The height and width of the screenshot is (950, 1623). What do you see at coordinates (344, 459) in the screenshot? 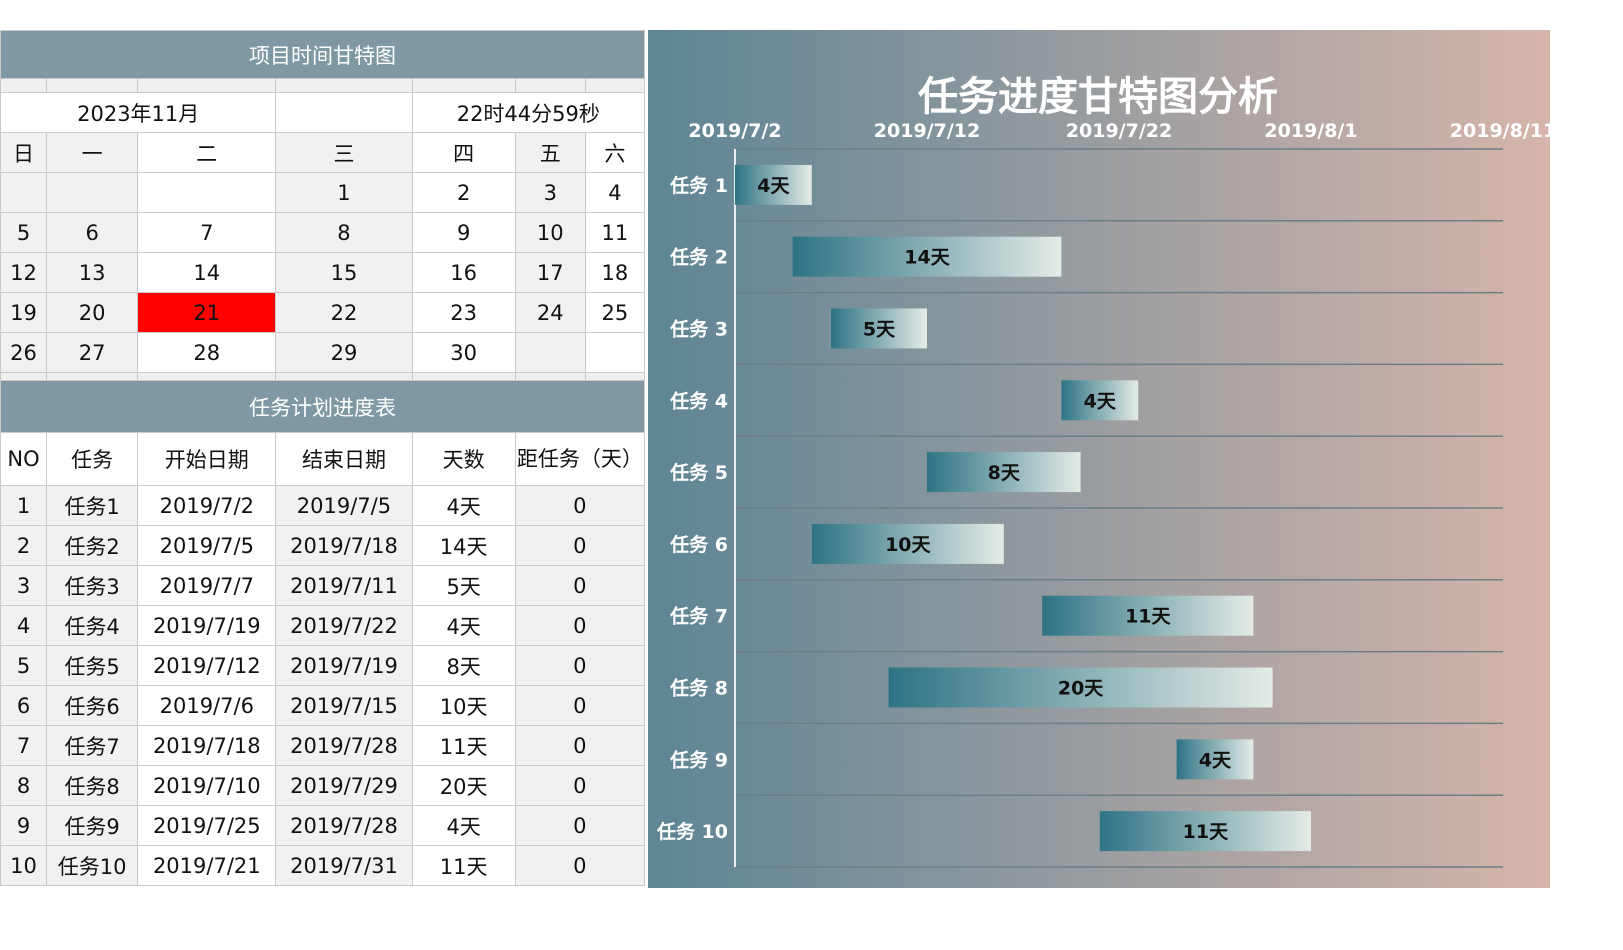
I see `column-header: 结束日期` at bounding box center [344, 459].